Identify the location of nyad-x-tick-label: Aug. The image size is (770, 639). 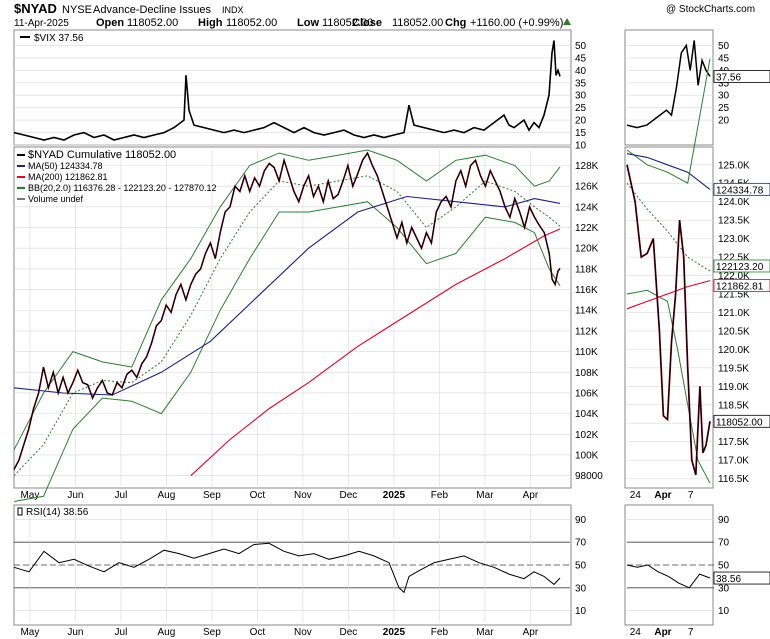
(167, 495).